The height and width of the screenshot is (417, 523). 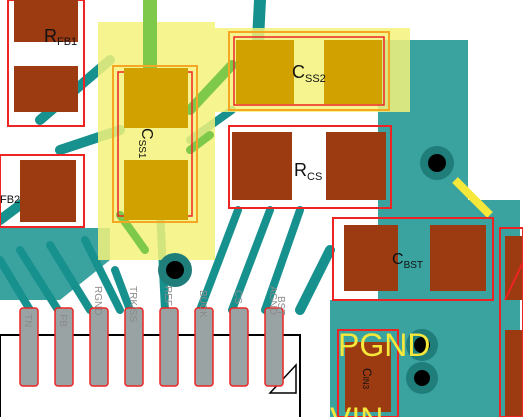 I want to click on copper-pour-left, so click(x=55, y=264).